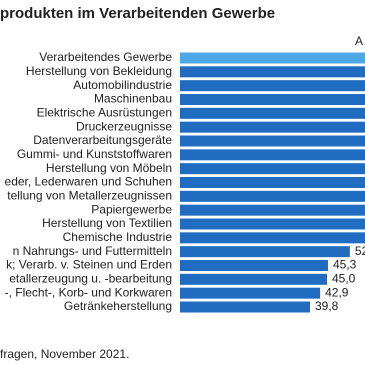 This screenshot has height=365, width=365. I want to click on category-label: Datenverarbeitungsgeräte, so click(102, 140).